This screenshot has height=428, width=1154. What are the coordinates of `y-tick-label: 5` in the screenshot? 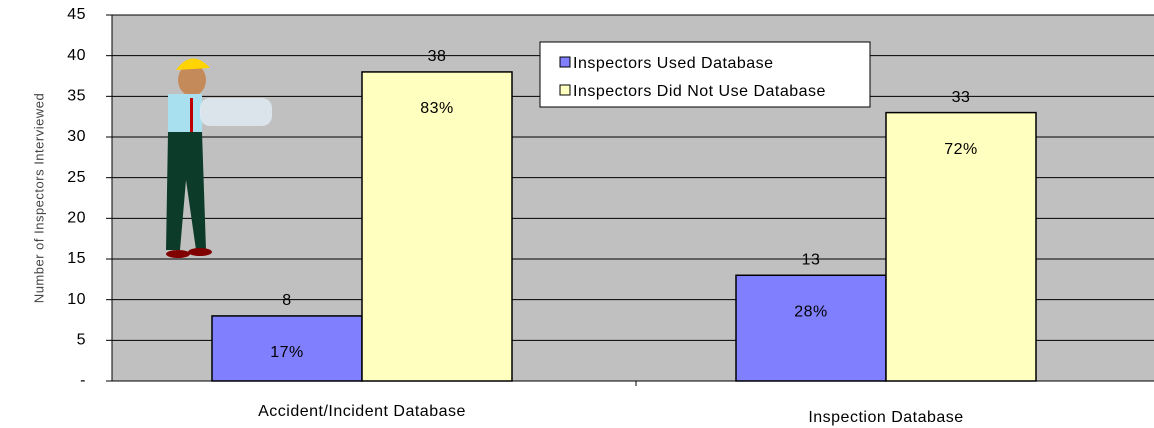 It's located at (81, 340).